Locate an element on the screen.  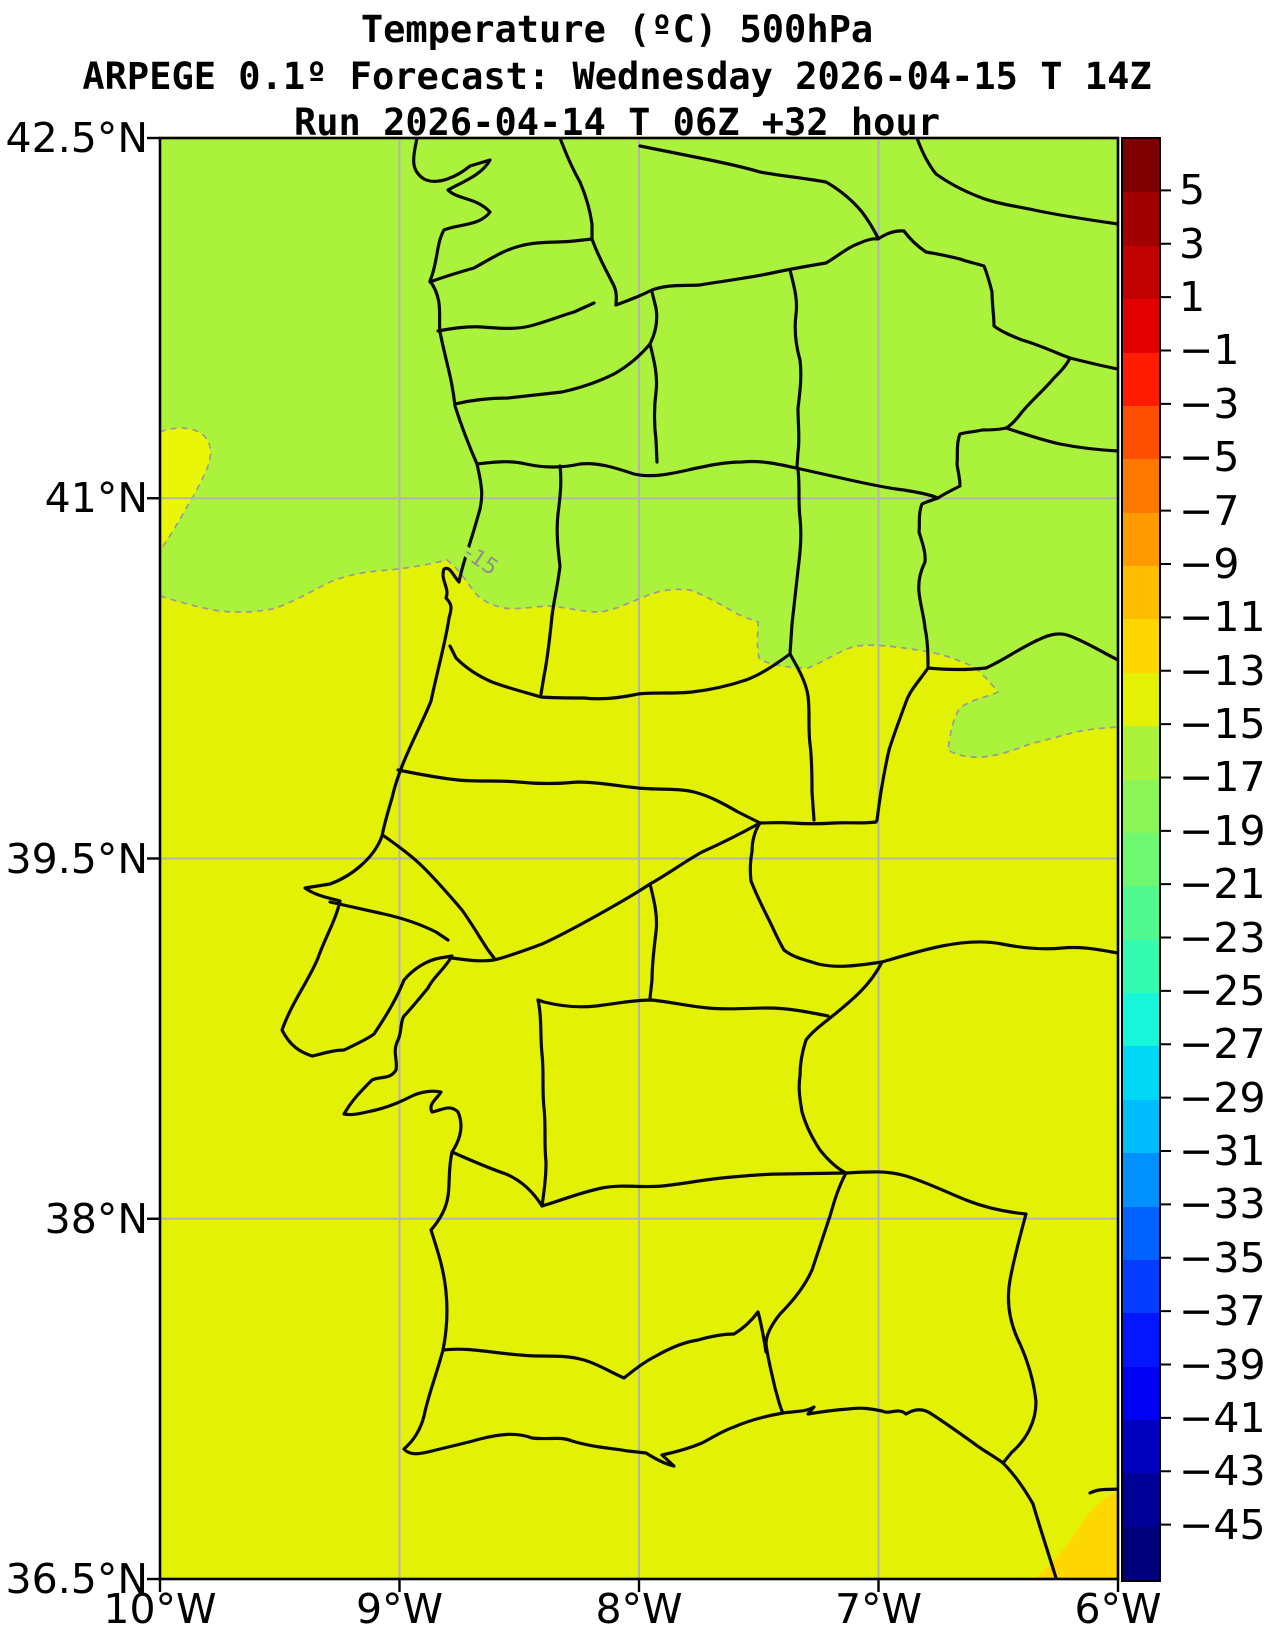
province-border-salamanca-caceres is located at coordinates (1022, 652).